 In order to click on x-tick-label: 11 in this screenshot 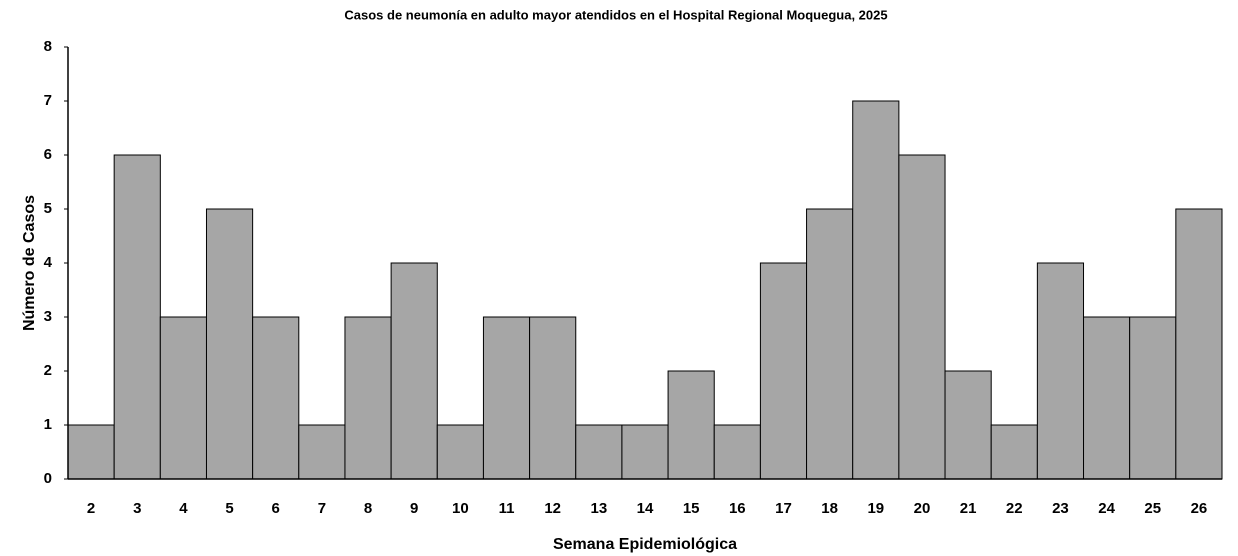, I will do `click(507, 508)`.